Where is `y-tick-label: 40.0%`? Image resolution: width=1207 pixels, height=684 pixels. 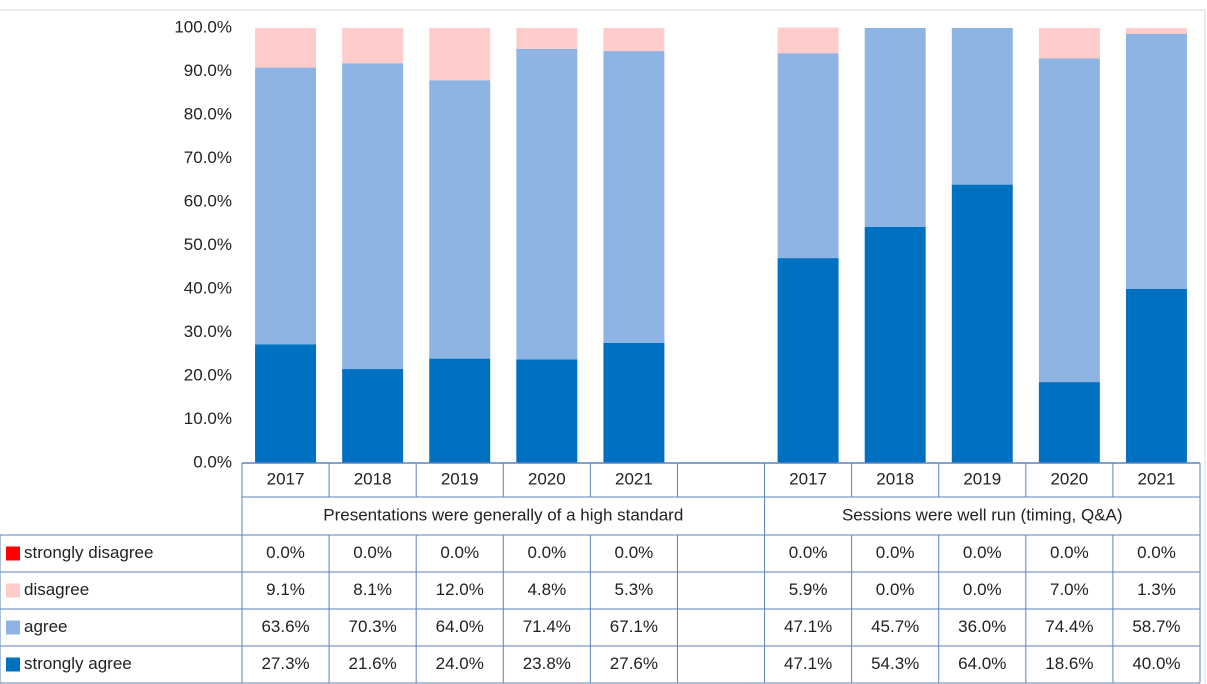
y-tick-label: 40.0% is located at coordinates (208, 287).